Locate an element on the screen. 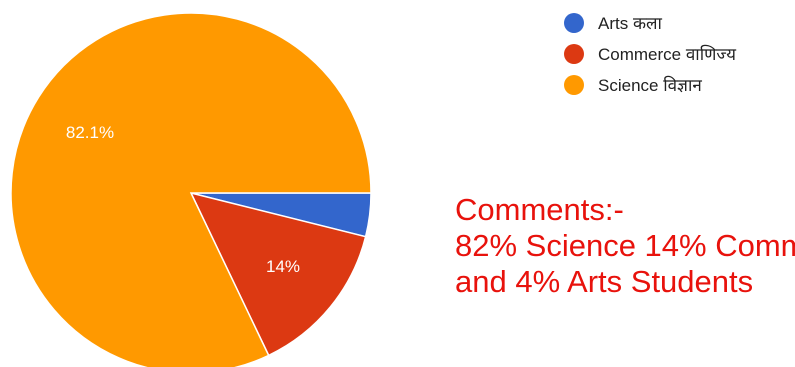  pie-slice-commerce is located at coordinates (278, 274).